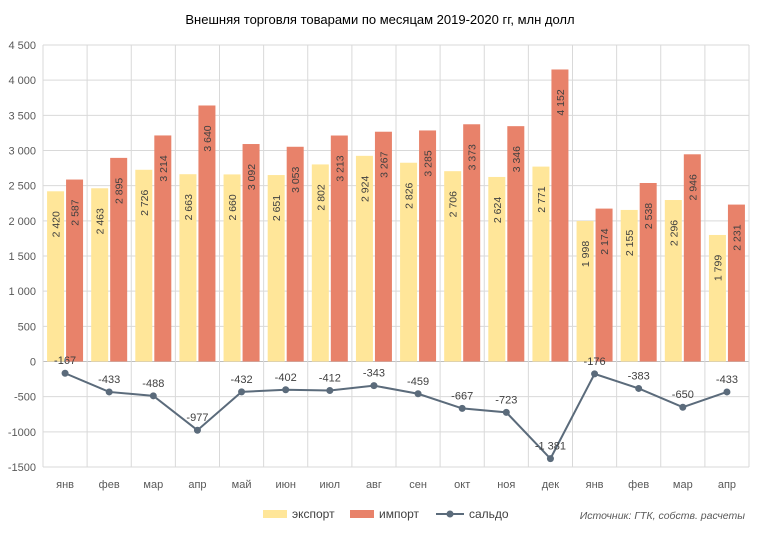  What do you see at coordinates (27, 327) in the screenshot?
I see `y-tick-label: 500` at bounding box center [27, 327].